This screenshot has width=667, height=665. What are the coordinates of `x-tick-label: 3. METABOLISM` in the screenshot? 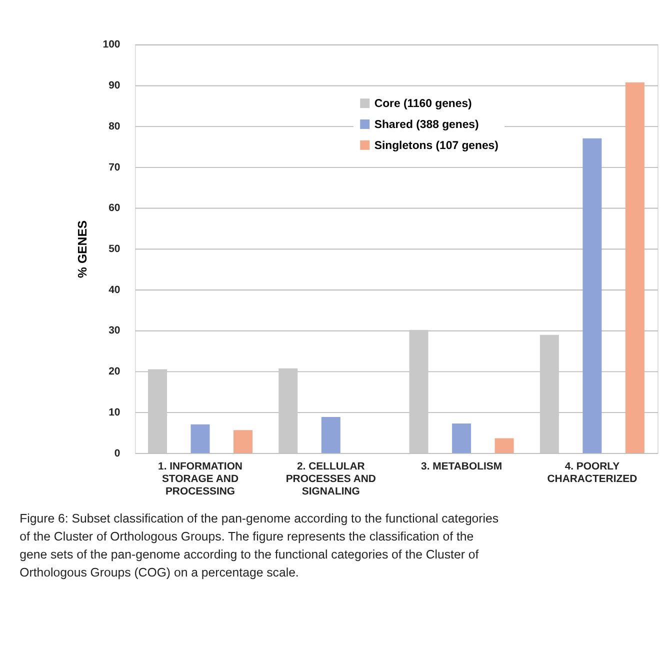 It's located at (461, 467).